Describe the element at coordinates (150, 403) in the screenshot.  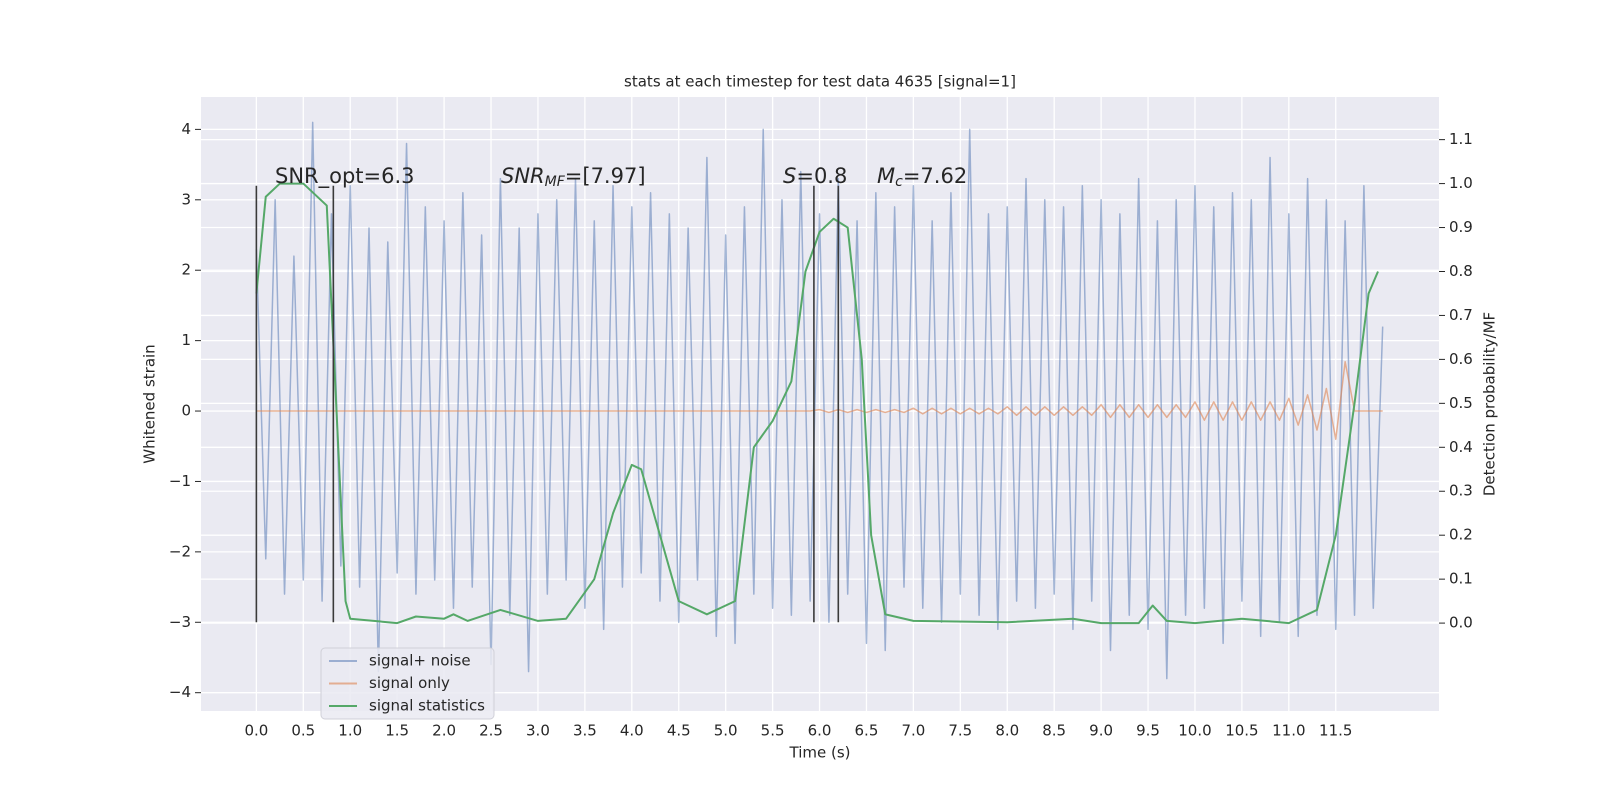
I see `y-axis-label: Whitened strain` at that location.